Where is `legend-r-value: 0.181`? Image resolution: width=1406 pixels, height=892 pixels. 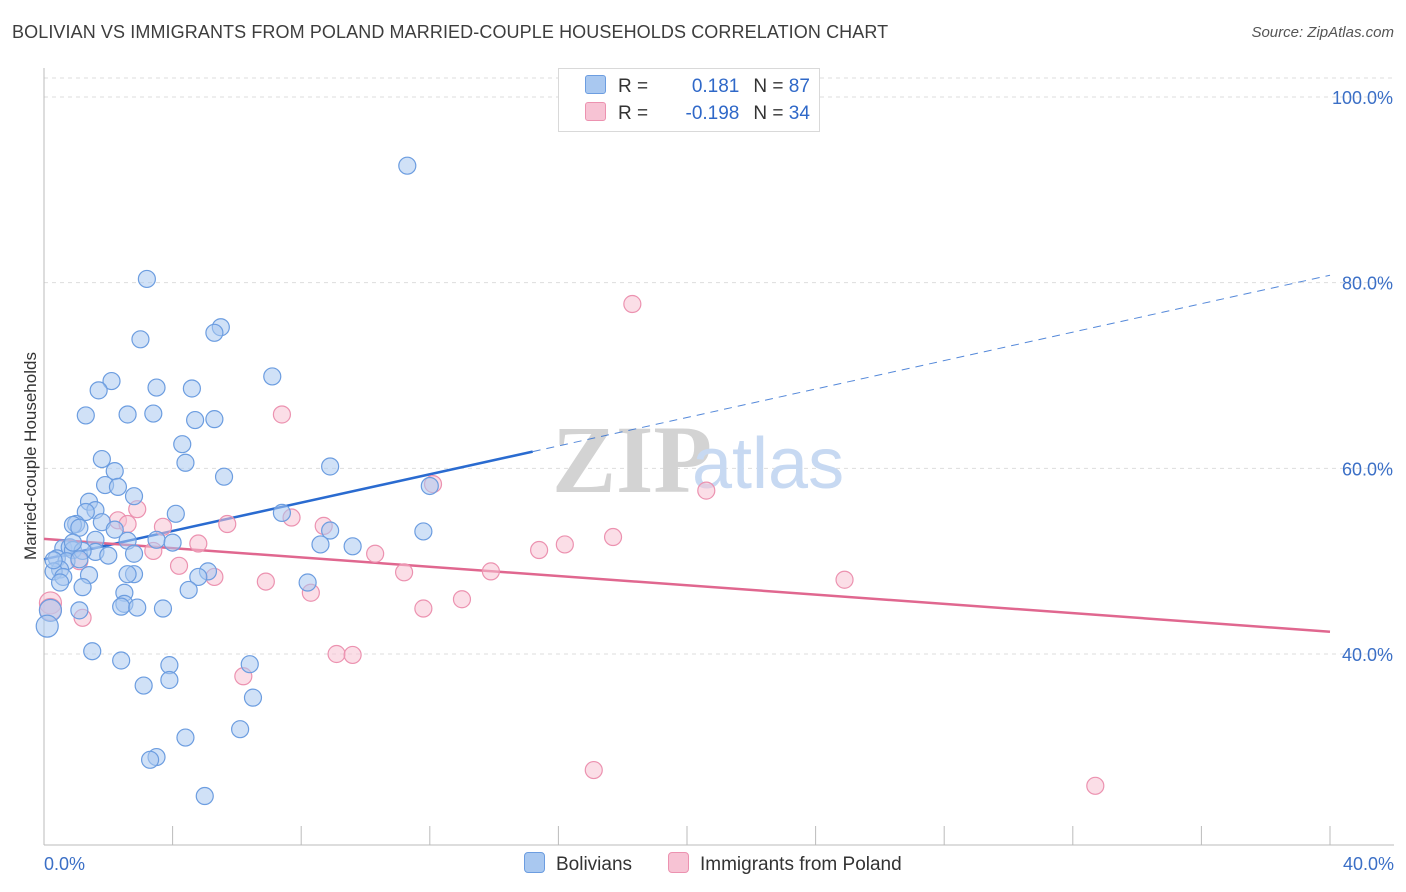
legend-r-value: 0.181 is located at coordinates (715, 86).